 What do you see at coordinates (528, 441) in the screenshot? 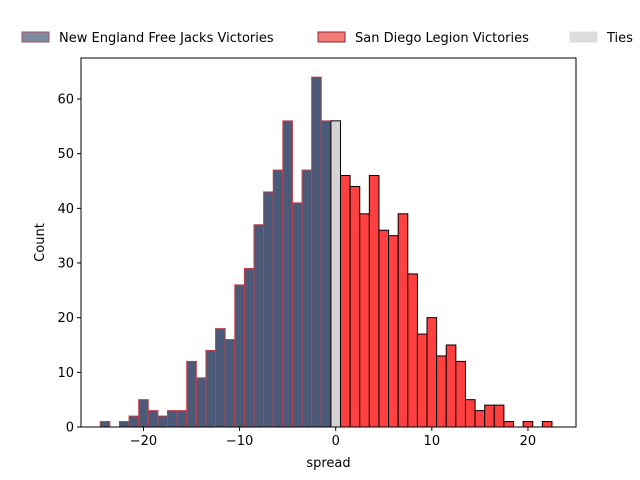
I see `x-tick-label: 20` at bounding box center [528, 441].